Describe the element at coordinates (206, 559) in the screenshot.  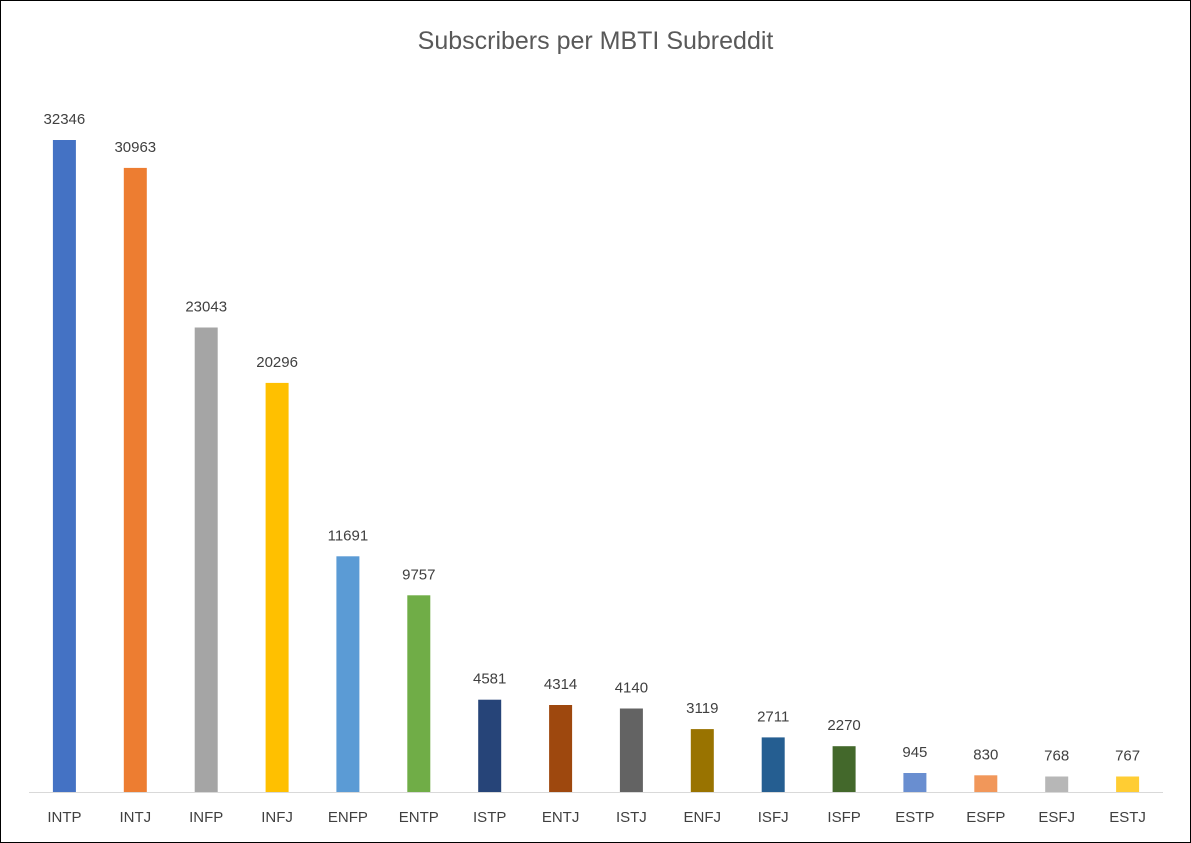
I see `bar-infp` at that location.